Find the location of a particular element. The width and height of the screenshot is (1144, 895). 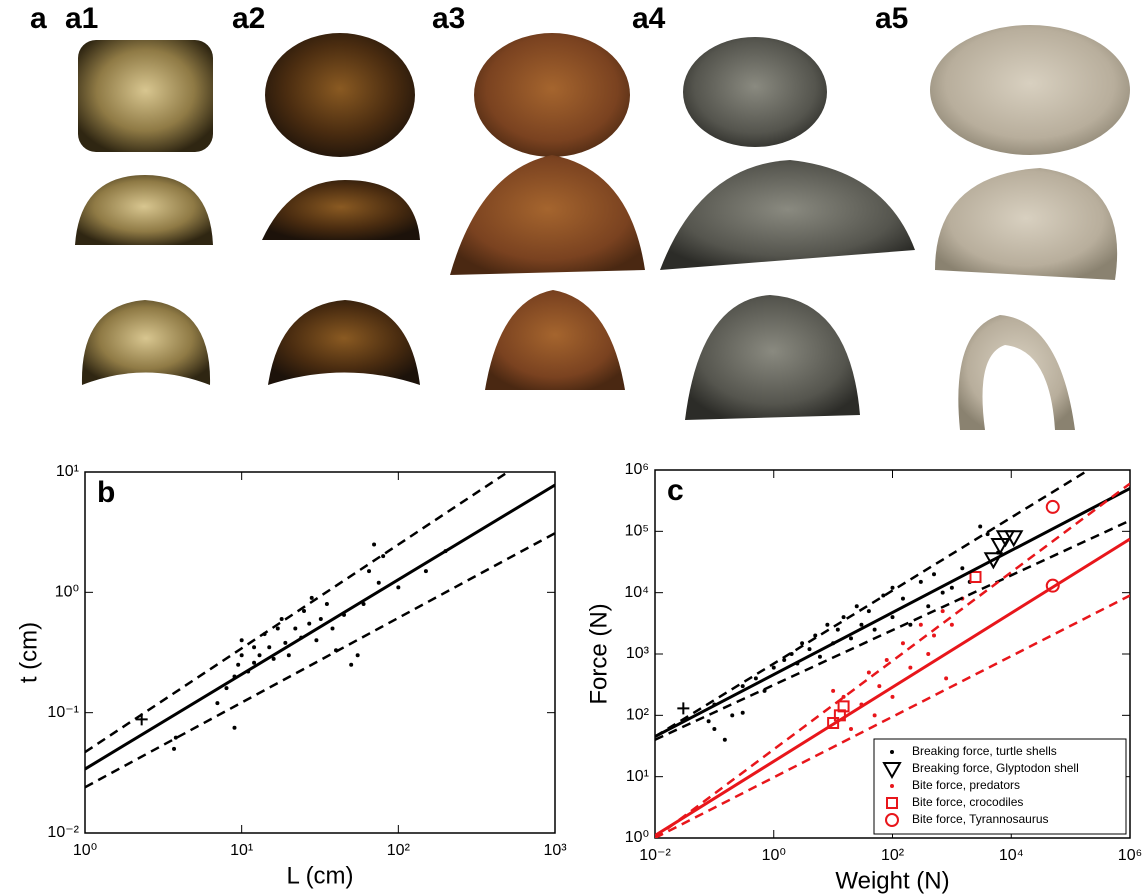

legend-label: Bite force, Tyrannosaurus is located at coordinates (980, 819).